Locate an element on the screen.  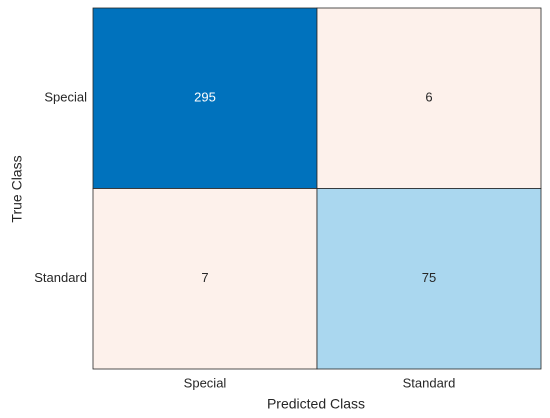
cell-value: 7 is located at coordinates (204, 277).